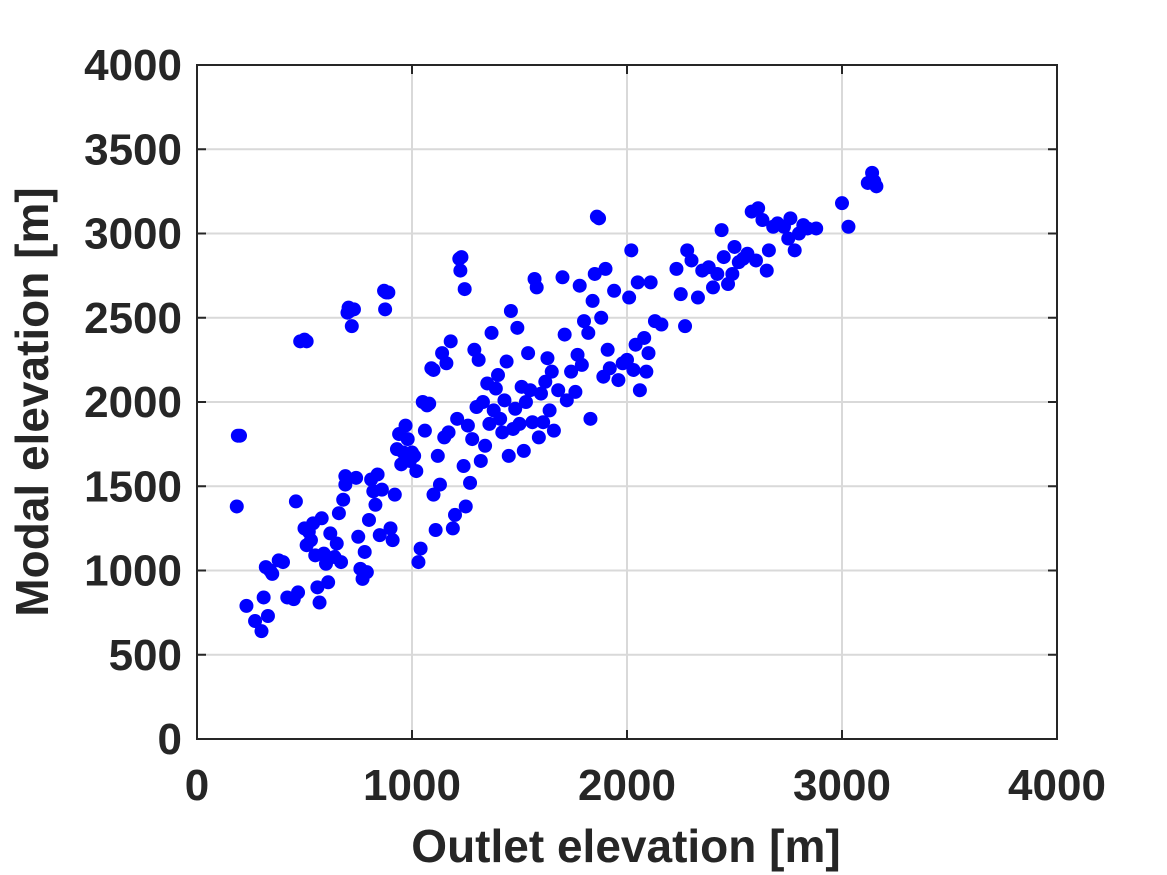  Describe the element at coordinates (1057, 785) in the screenshot. I see `x-tick-label: 4000` at that location.